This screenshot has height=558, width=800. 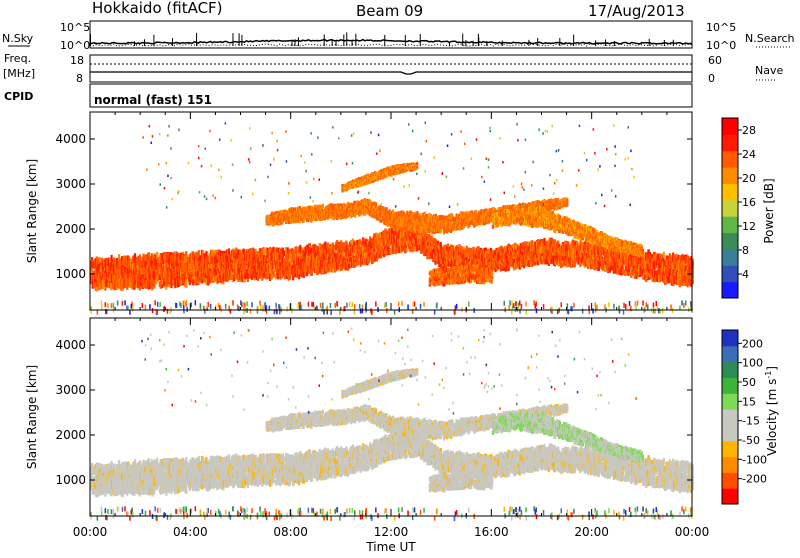 I want to click on noise-right-tick-bottom: 10^0, so click(x=721, y=45).